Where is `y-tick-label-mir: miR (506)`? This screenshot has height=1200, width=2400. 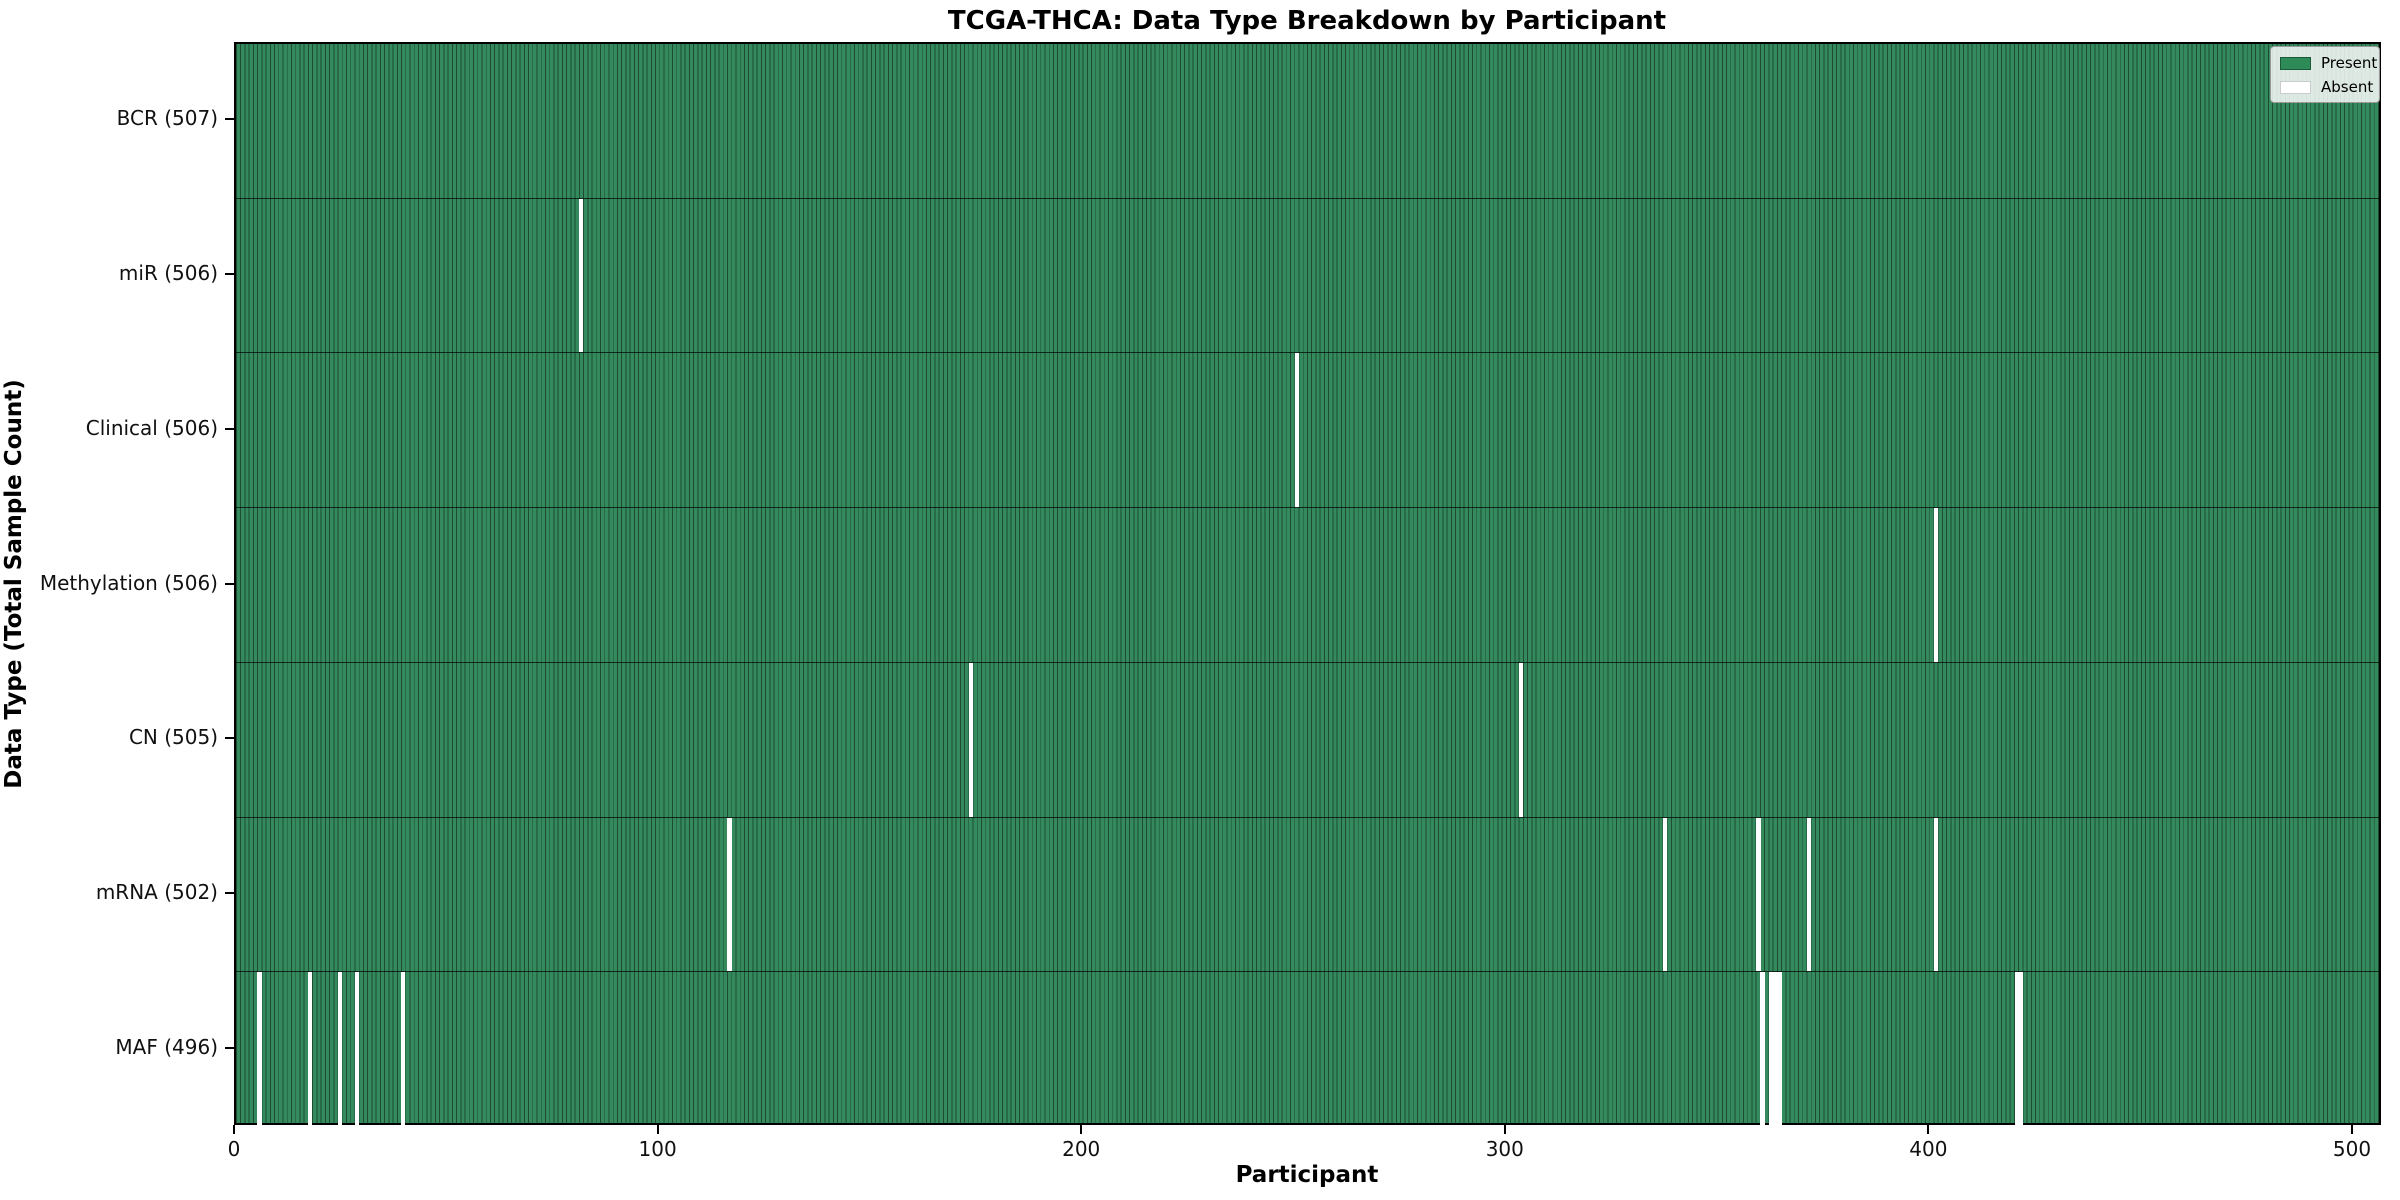 y-tick-label-mir: miR (506) is located at coordinates (168, 273).